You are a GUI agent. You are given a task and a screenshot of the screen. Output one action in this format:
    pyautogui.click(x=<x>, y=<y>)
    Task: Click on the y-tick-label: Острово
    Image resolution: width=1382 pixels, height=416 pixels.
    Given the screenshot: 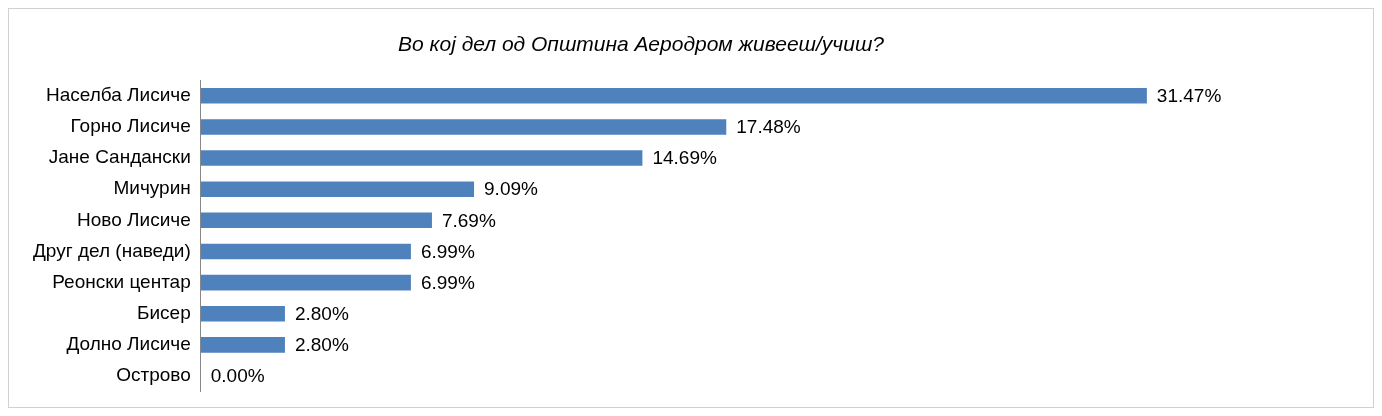 What is the action you would take?
    pyautogui.click(x=153, y=375)
    